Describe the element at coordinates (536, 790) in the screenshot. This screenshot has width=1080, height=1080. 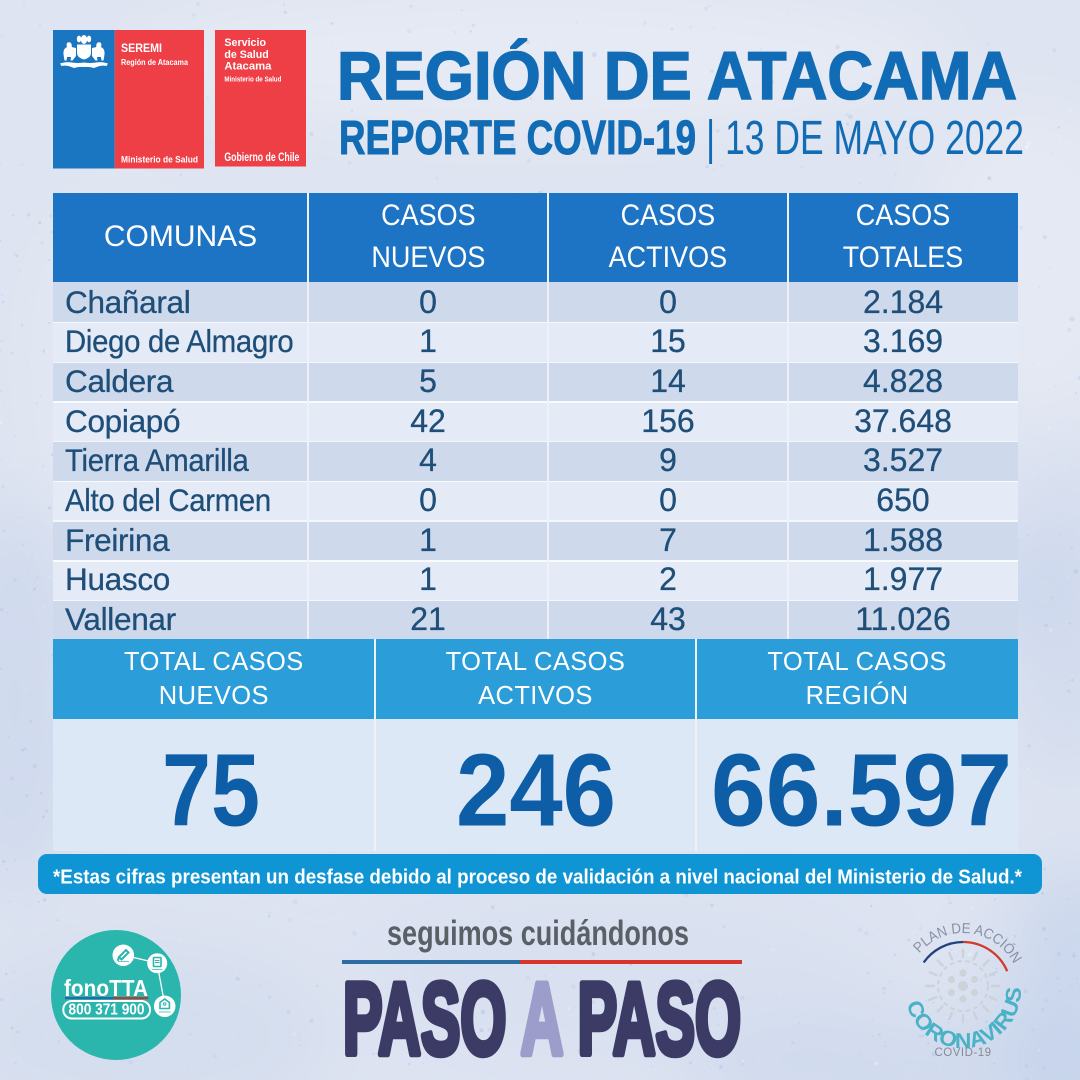
I see `svg-text: 246` at that location.